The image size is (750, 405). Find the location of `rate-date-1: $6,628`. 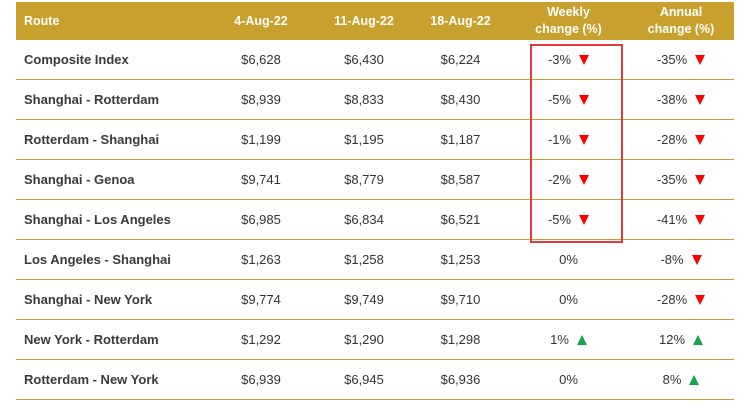

rate-date-1: $6,628 is located at coordinates (261, 60).